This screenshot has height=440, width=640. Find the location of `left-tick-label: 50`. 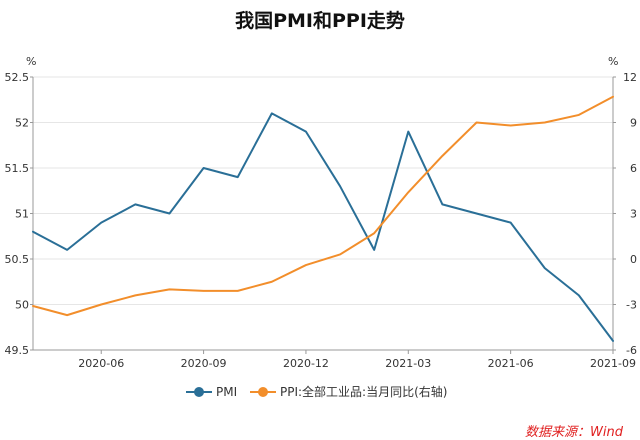

left-tick-label: 50 is located at coordinates (22, 305).